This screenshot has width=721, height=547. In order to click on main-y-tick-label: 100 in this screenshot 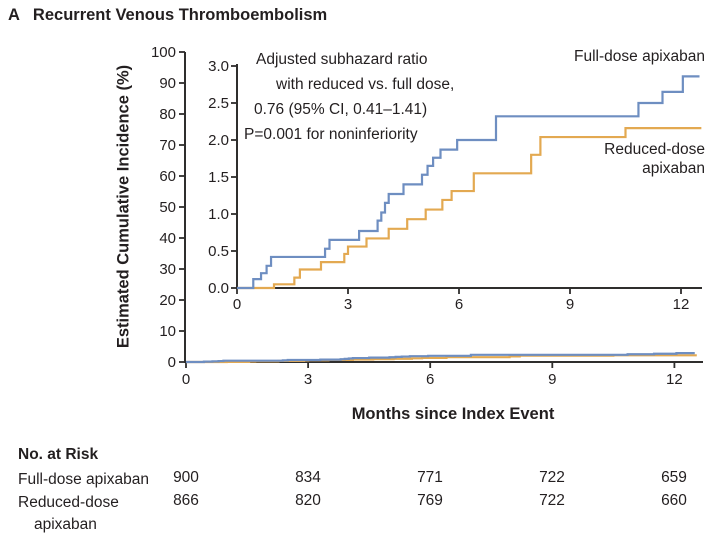, I will do `click(163, 52)`.